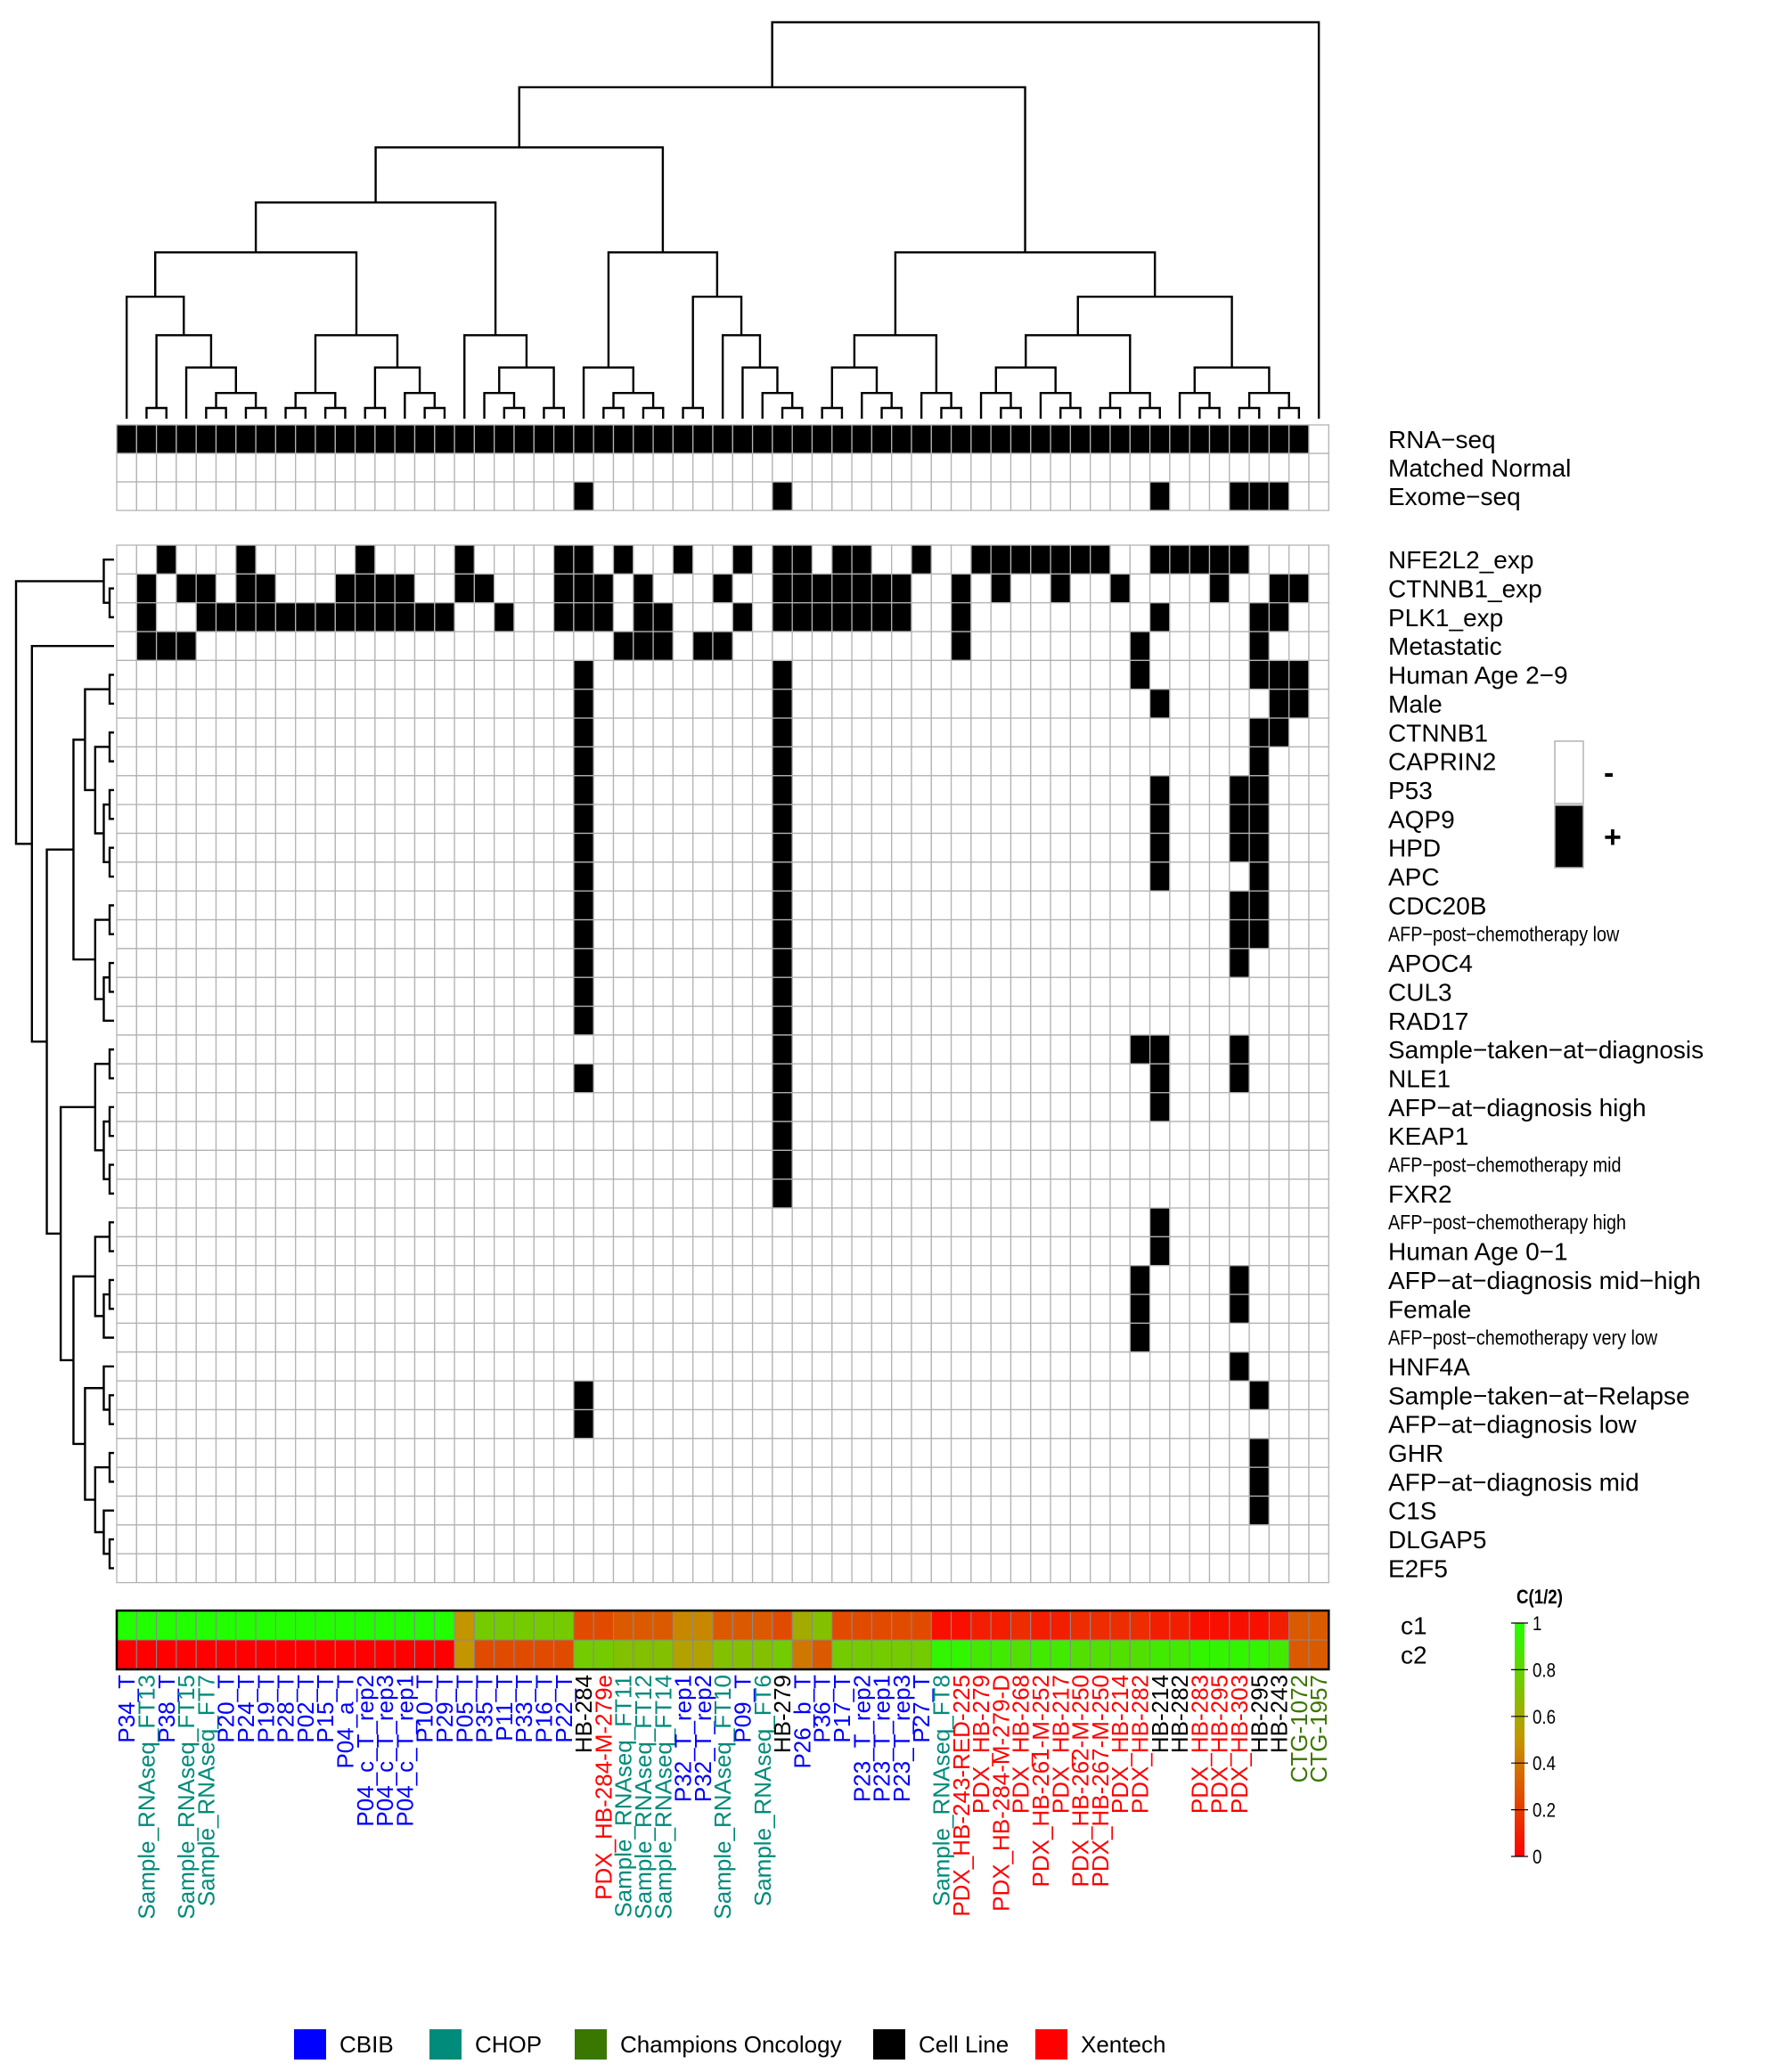  What do you see at coordinates (108, 1532) in the screenshot?
I see `dendrogram-branch` at bounding box center [108, 1532].